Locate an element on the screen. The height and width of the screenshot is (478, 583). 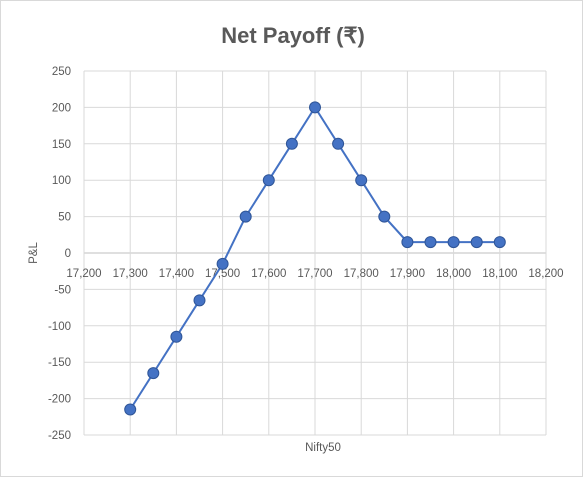
y-tick-label: 50 is located at coordinates (64, 218).